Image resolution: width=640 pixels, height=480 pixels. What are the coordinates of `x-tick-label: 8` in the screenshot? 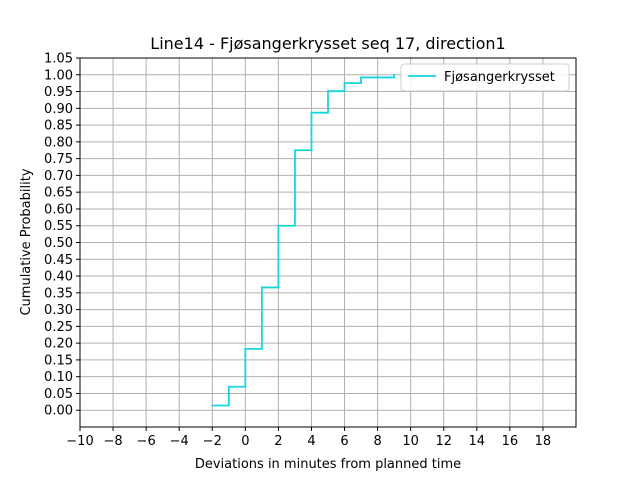 It's located at (377, 441).